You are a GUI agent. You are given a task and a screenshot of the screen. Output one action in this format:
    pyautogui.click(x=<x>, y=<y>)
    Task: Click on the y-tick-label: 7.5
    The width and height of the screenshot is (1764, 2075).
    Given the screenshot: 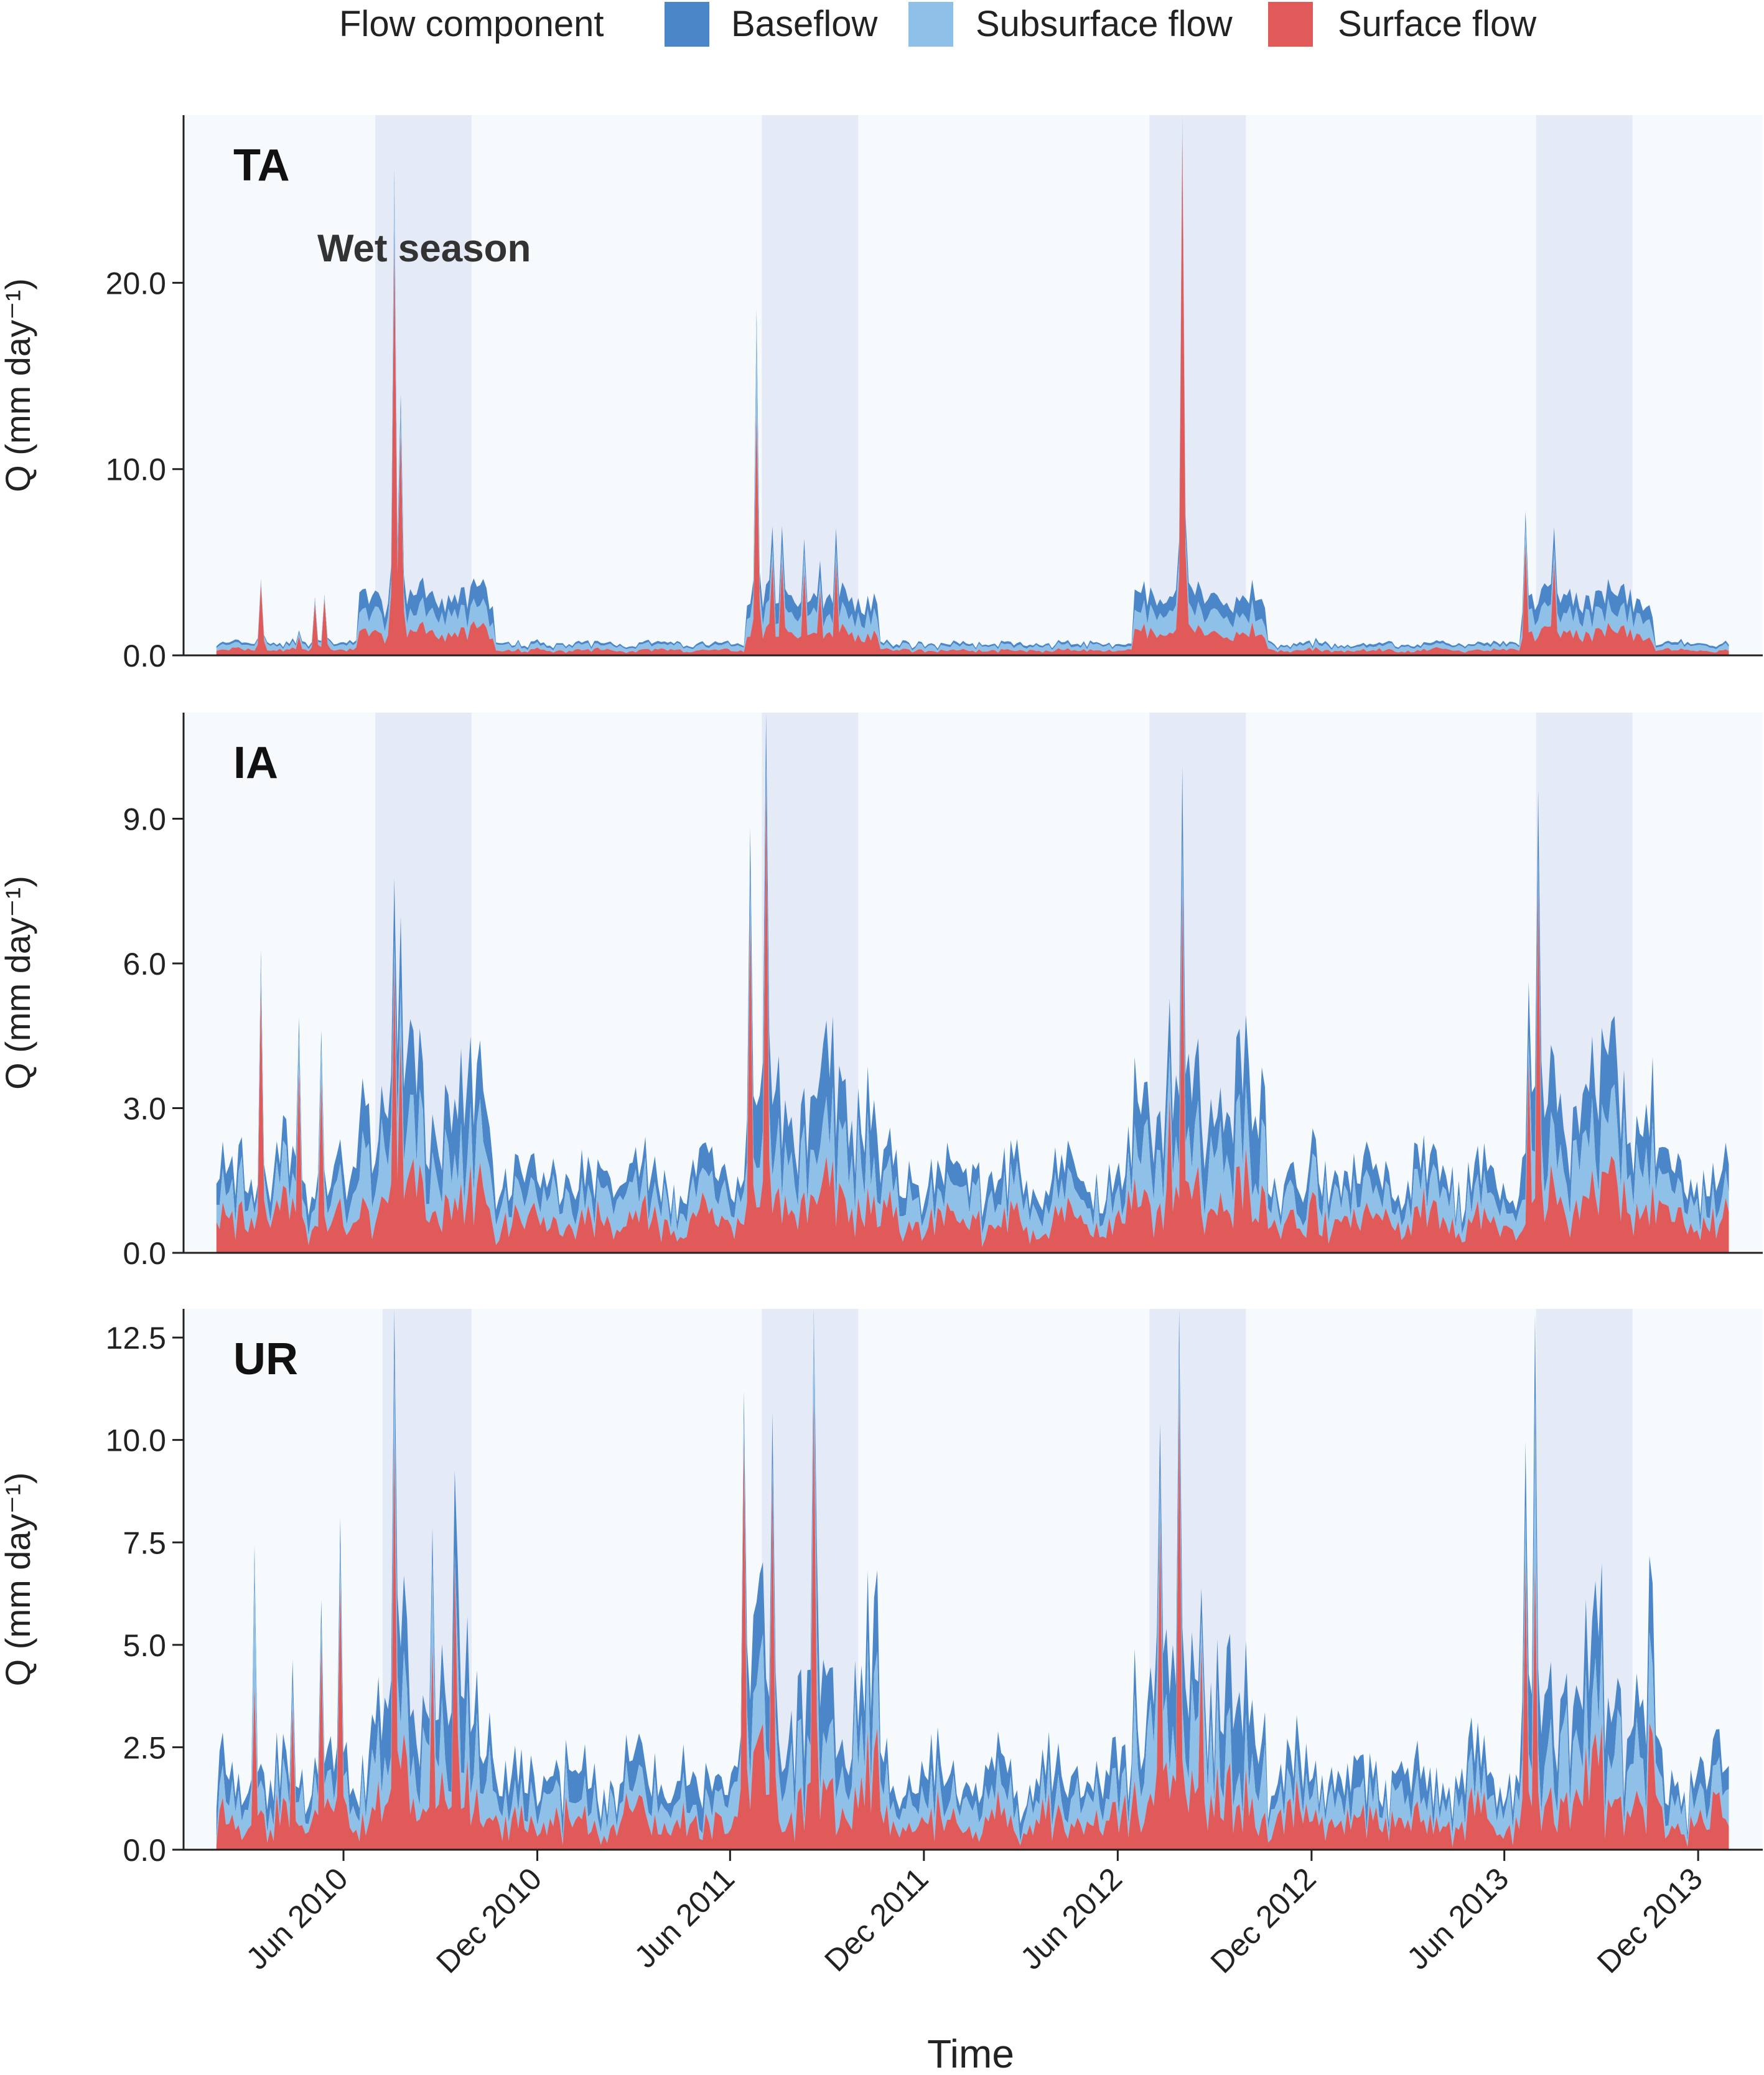 What is the action you would take?
    pyautogui.click(x=144, y=1542)
    